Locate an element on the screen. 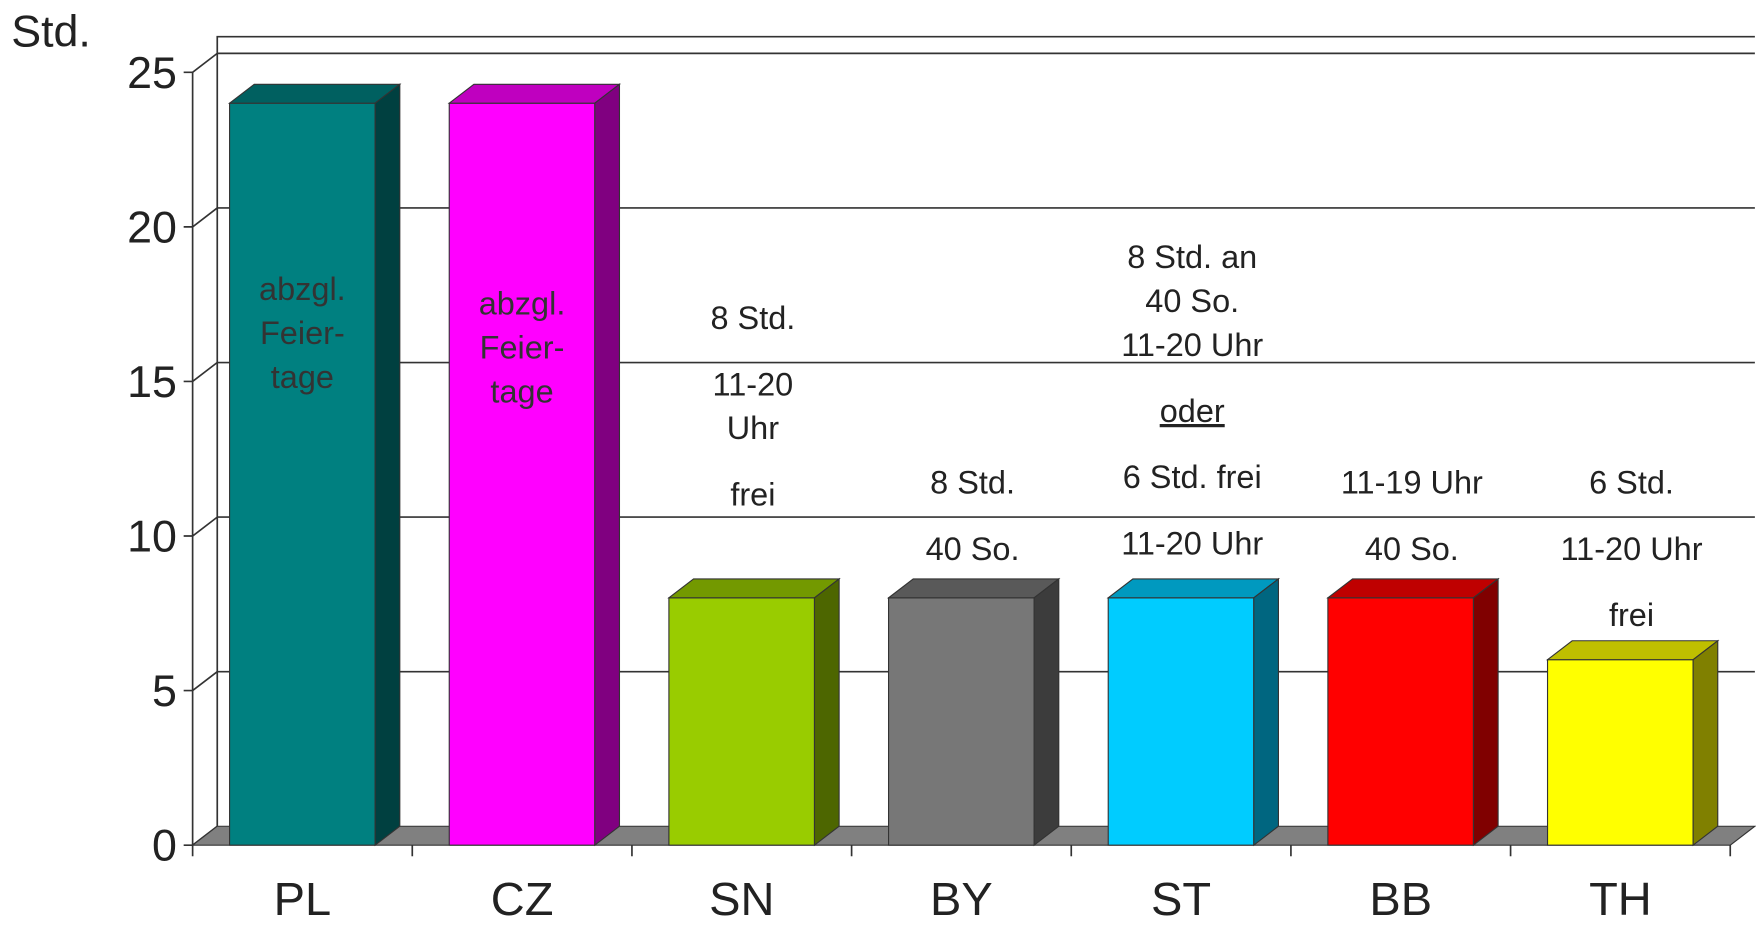 The height and width of the screenshot is (933, 1756). y-tick-label: 5 is located at coordinates (164, 691).